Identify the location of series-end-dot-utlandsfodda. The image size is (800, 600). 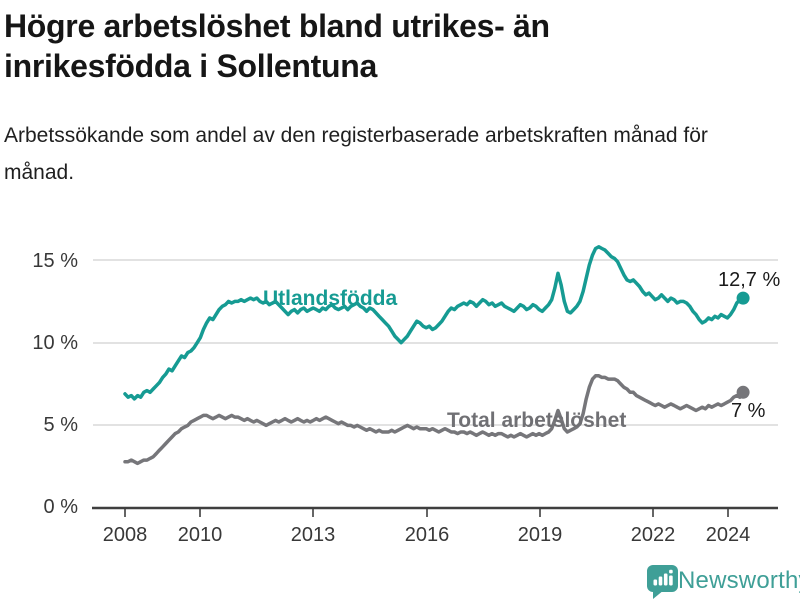
(743, 298).